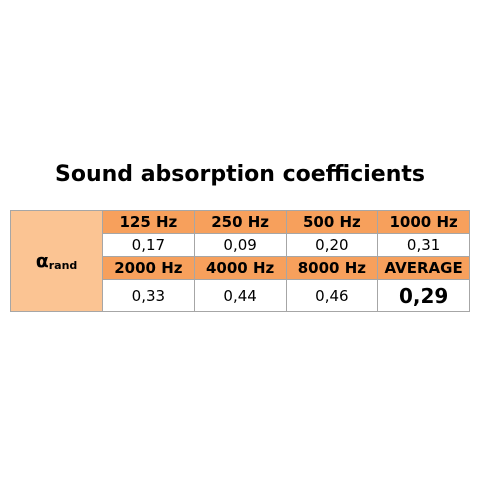  I want to click on header-row: 2000 Hz 4000 Hz 8000 Hz AVERAGE, so click(240, 268).